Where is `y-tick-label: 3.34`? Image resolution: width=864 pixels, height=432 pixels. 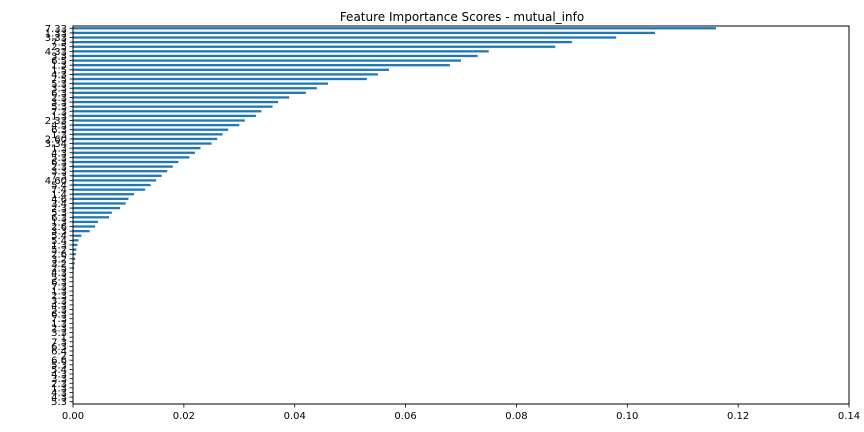
y-tick-label: 3.34 is located at coordinates (56, 144).